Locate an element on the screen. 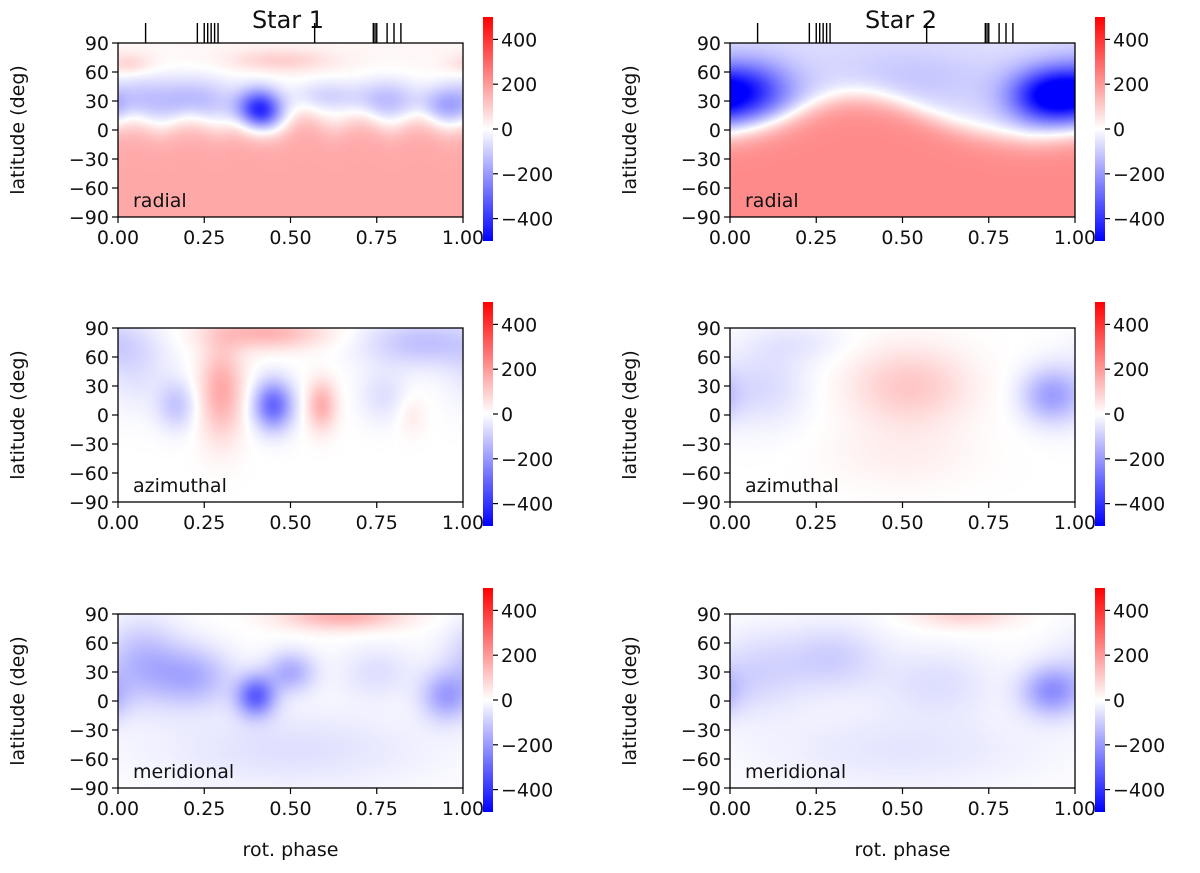 The height and width of the screenshot is (873, 1200). column-title-star-2: Star 2 is located at coordinates (901, 20).